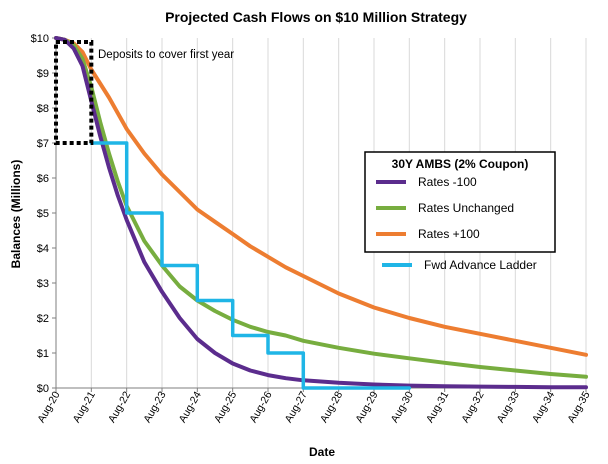 The height and width of the screenshot is (464, 608). What do you see at coordinates (402, 406) in the screenshot?
I see `x-tick-label: Aug-30` at bounding box center [402, 406].